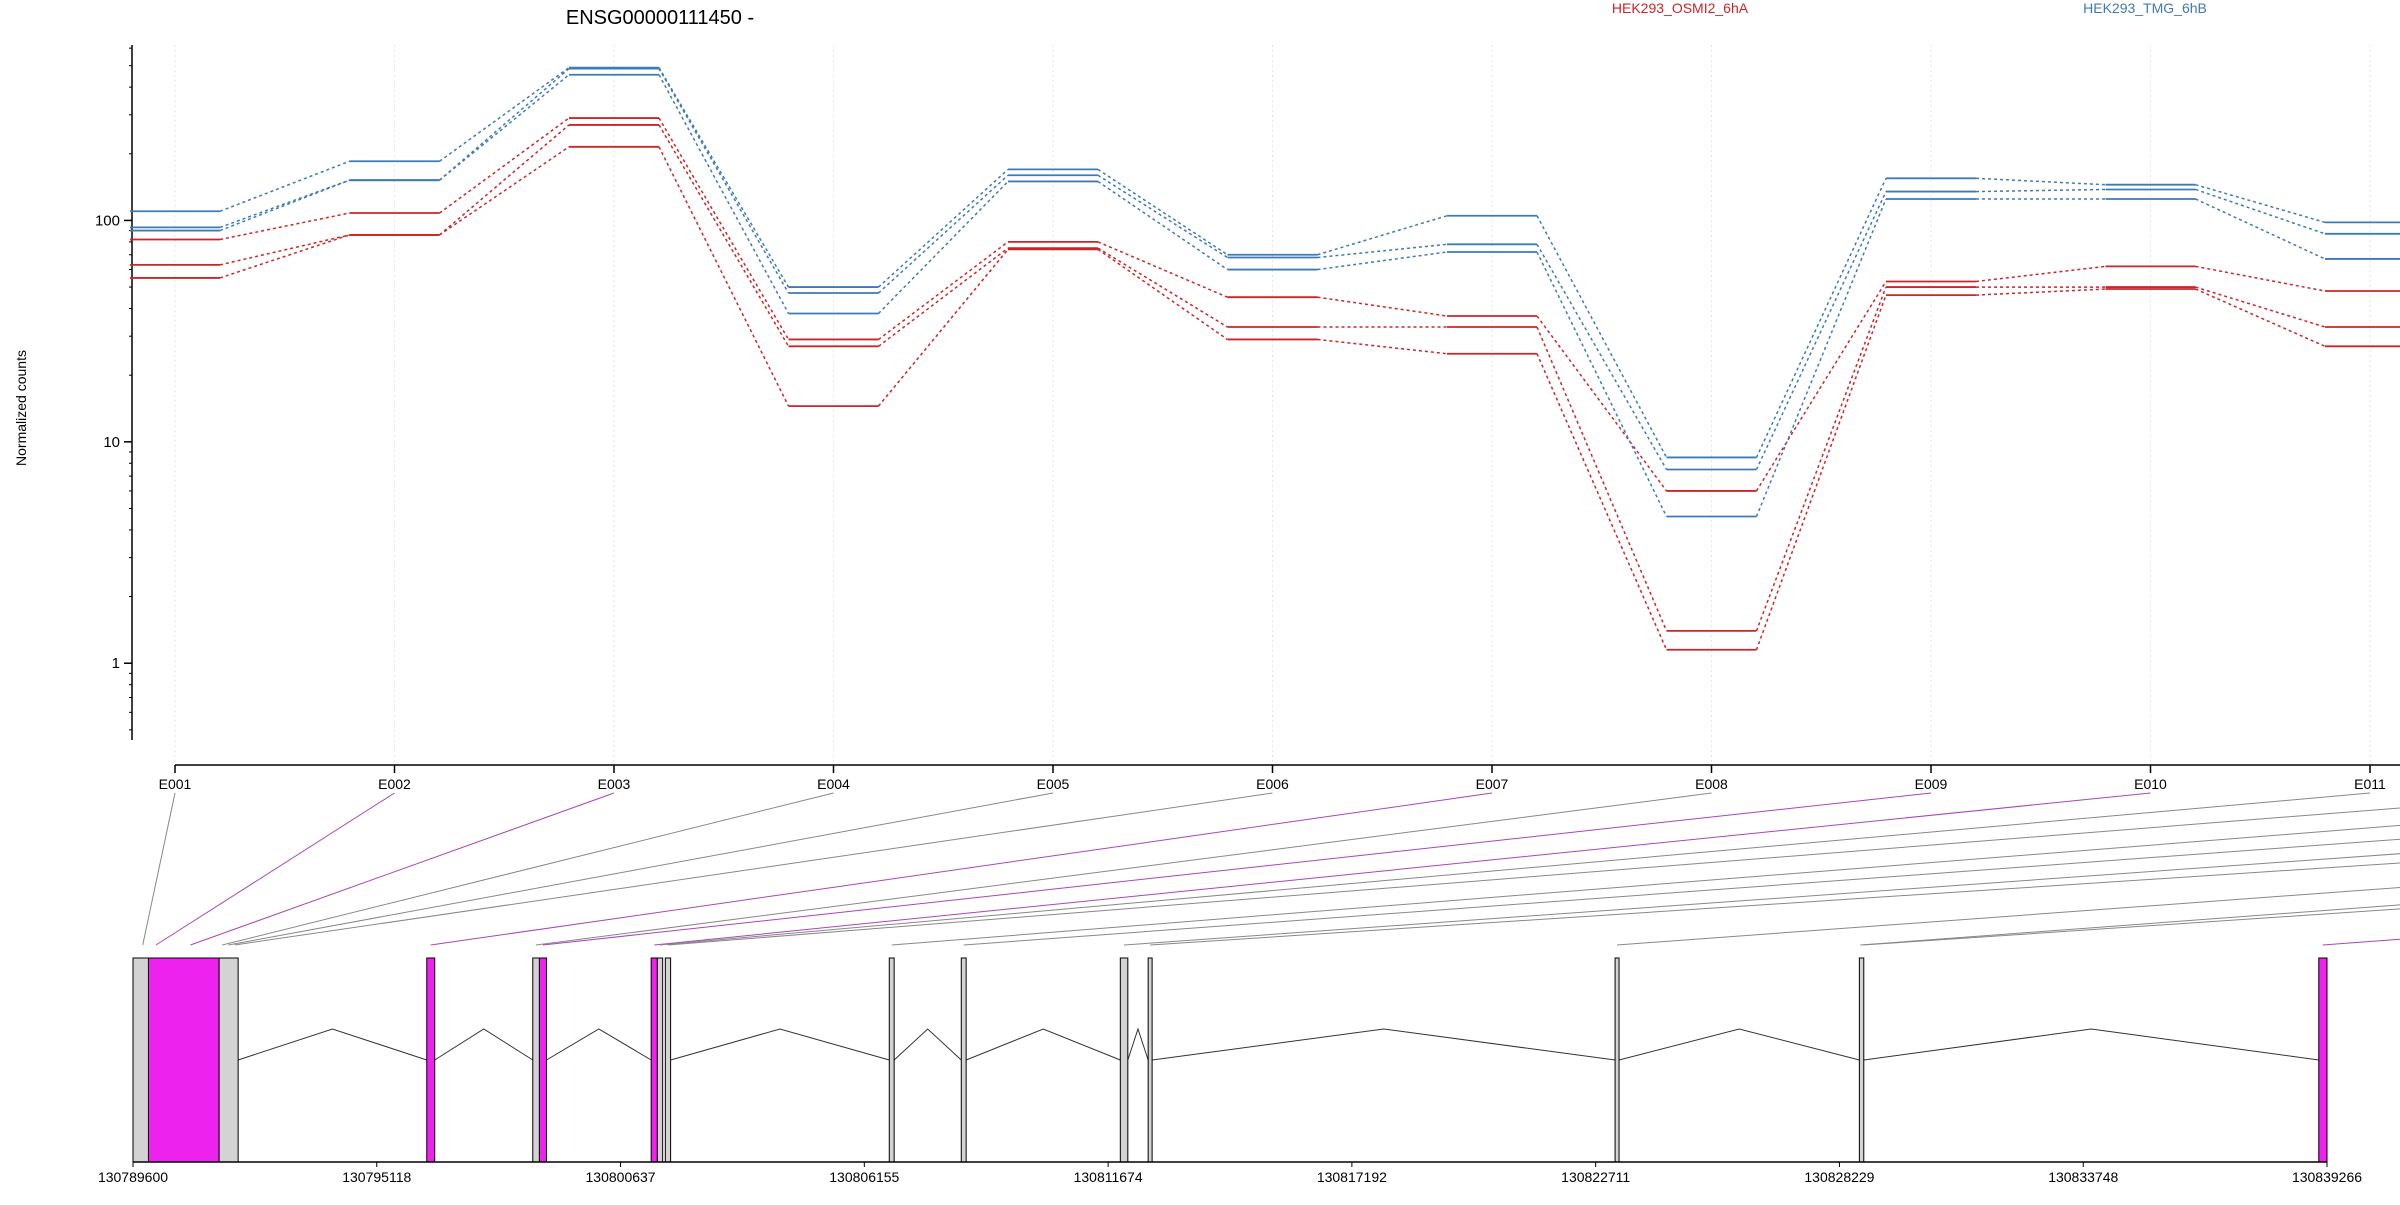  I want to click on legend-label-osmi2: HEK293_OSMI2_6hA, so click(1680, 8).